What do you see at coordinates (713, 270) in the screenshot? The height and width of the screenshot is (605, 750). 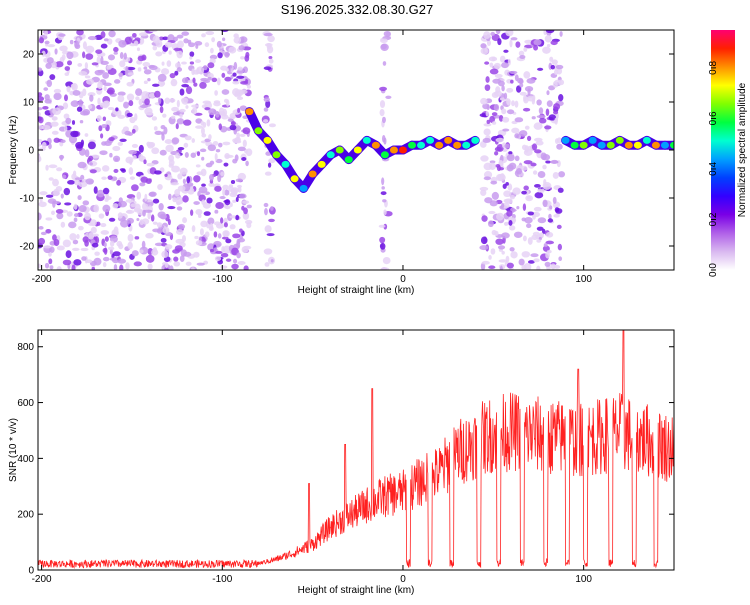 I see `colorbar-tick-label: 0.0` at bounding box center [713, 270].